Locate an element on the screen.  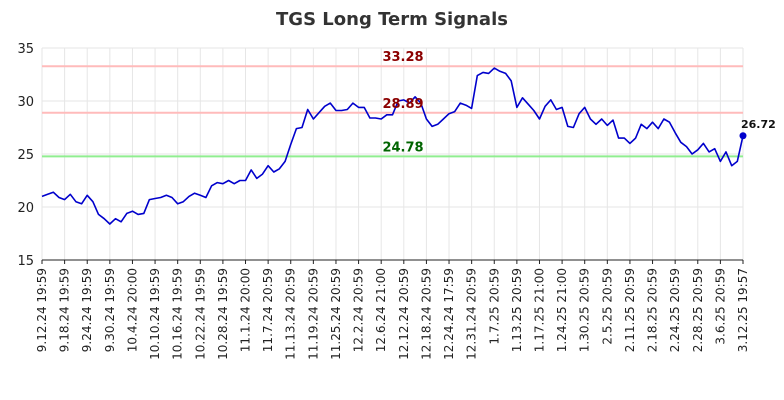
x-tick-label: 3.6.25 20:59 is located at coordinates (720, 306).